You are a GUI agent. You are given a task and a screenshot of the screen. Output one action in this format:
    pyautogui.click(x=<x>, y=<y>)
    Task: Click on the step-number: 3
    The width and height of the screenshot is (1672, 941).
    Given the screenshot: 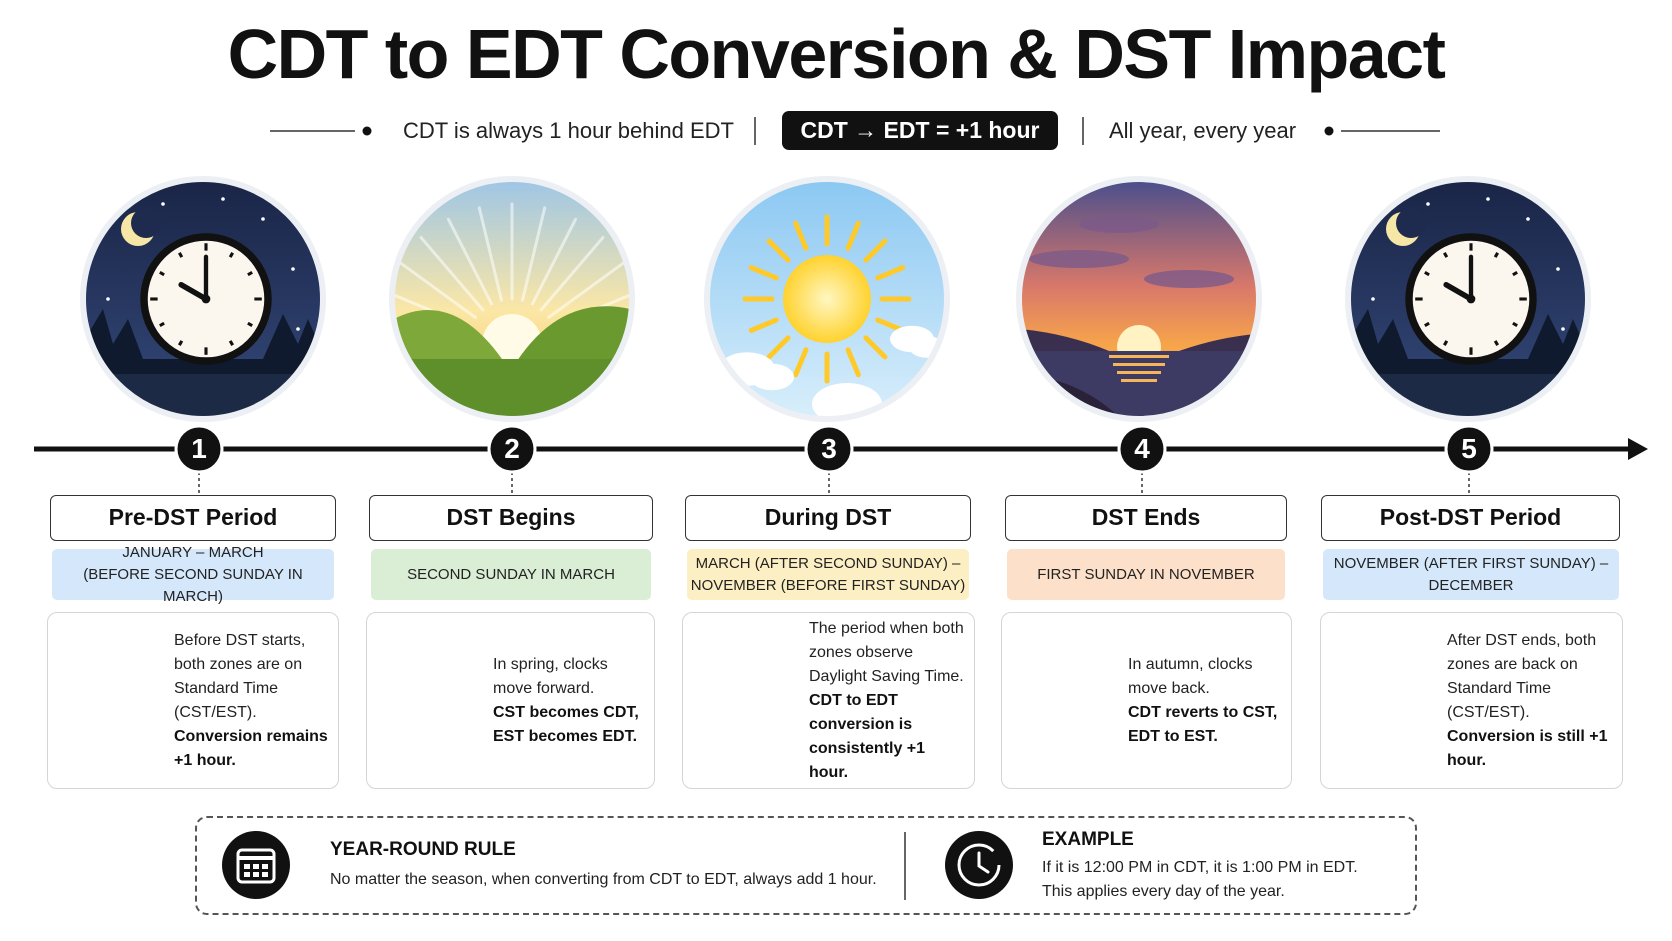 What is the action you would take?
    pyautogui.click(x=829, y=448)
    